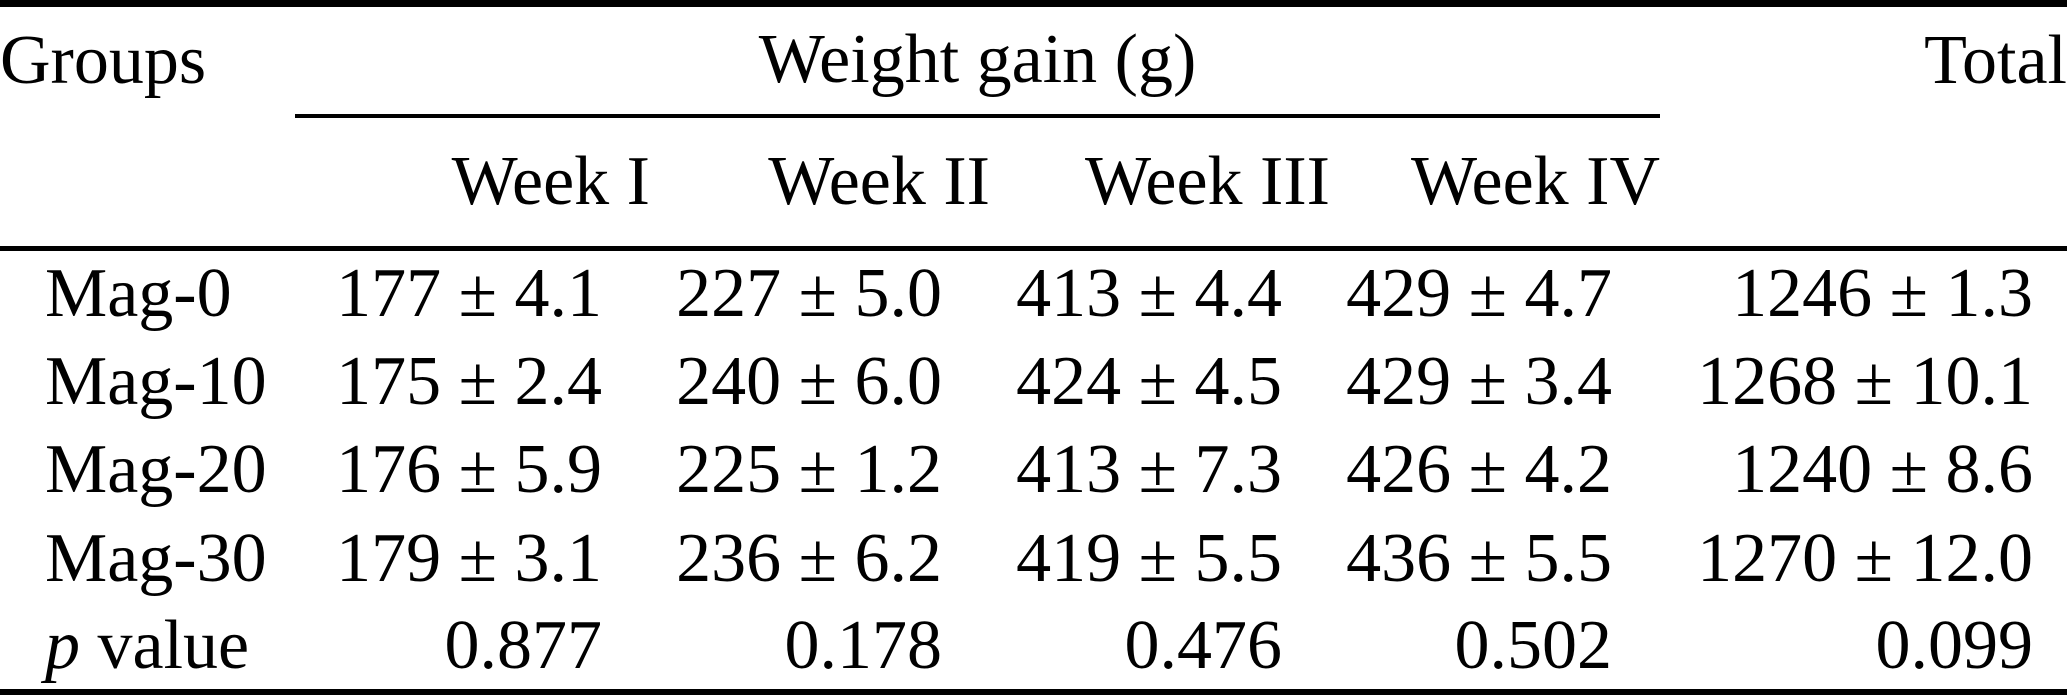 This screenshot has height=695, width=2067. Describe the element at coordinates (1865, 558) in the screenshot. I see `total-value-cell: 1270 ± 12.0` at that location.